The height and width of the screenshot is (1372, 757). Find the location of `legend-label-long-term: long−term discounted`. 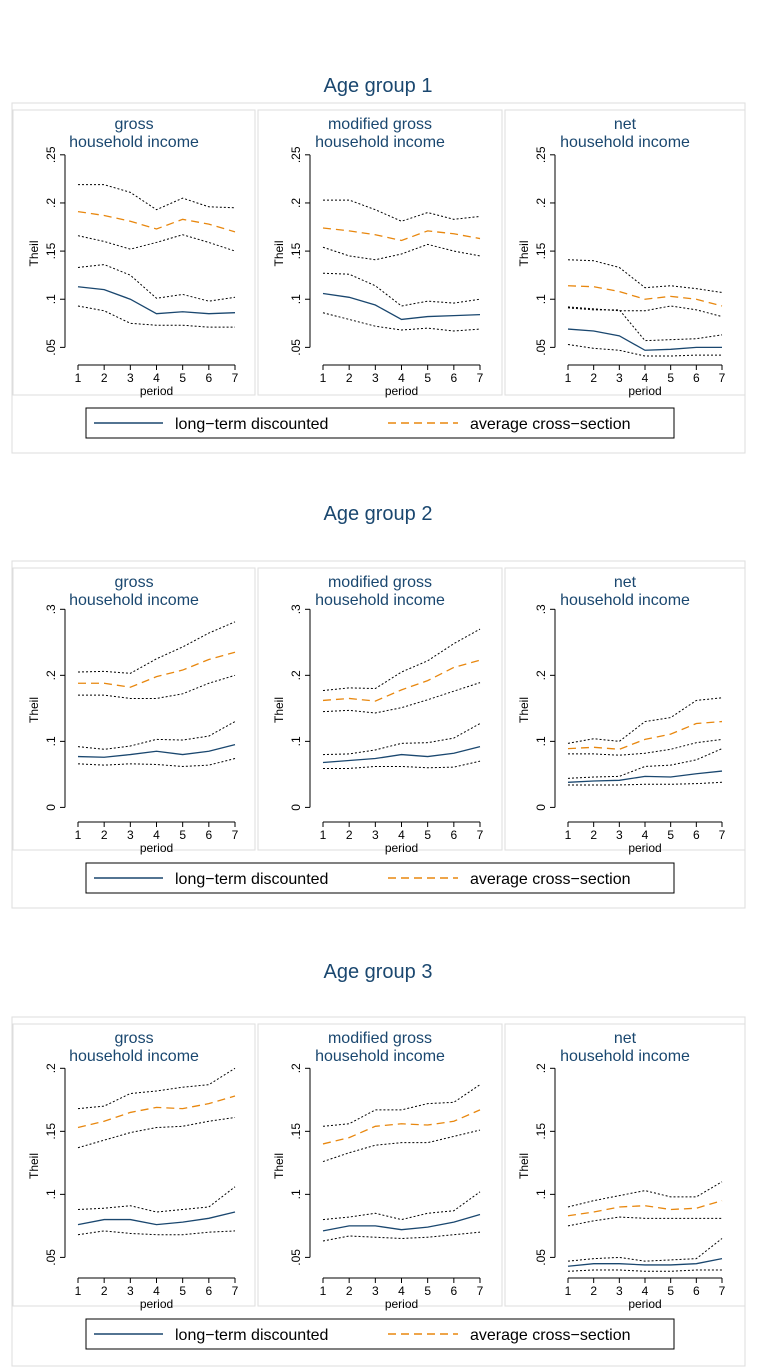

legend-label-long-term: long−term discounted is located at coordinates (251, 424).